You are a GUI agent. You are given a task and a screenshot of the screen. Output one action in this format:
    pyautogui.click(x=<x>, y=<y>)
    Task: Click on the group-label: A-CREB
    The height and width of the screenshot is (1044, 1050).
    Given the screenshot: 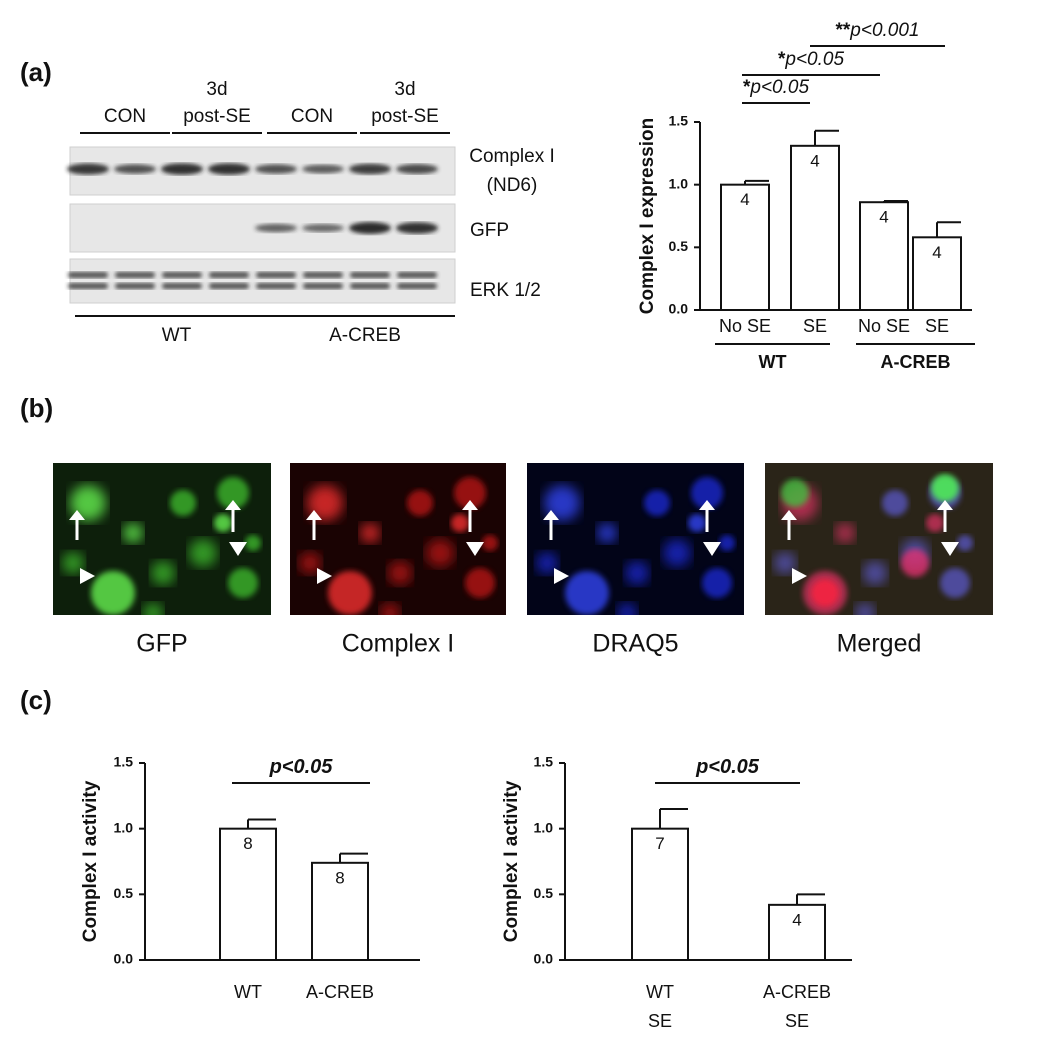 What is the action you would take?
    pyautogui.click(x=916, y=362)
    